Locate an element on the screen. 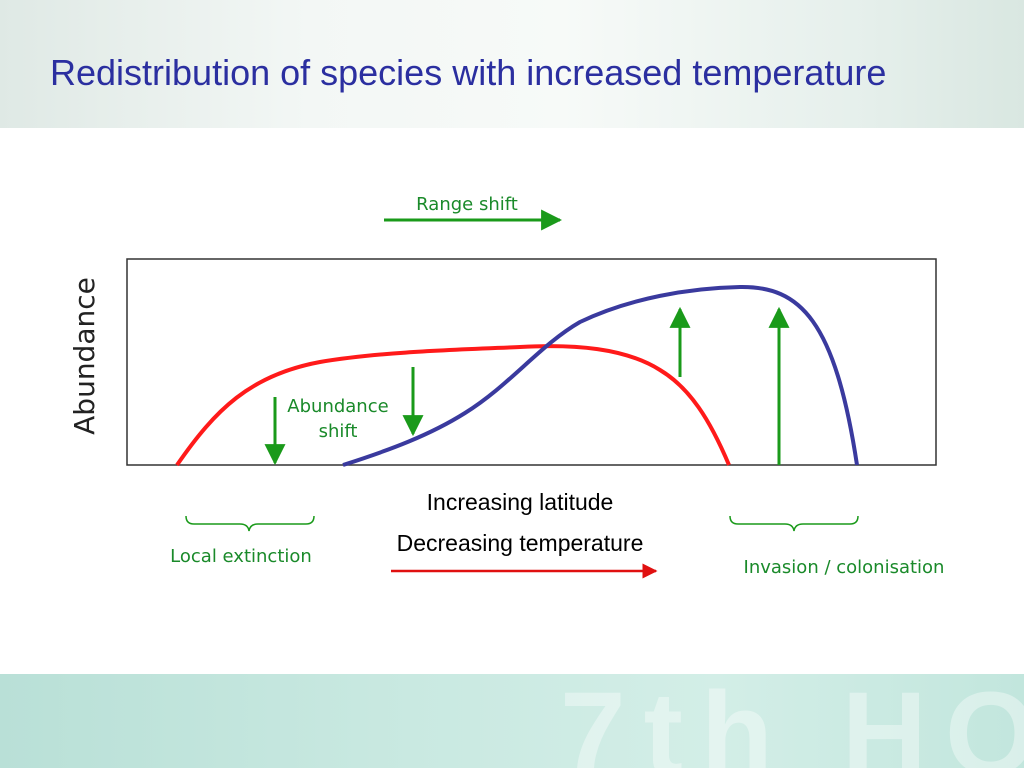  x-axis-label-temperature: Decreasing temperature is located at coordinates (520, 543).